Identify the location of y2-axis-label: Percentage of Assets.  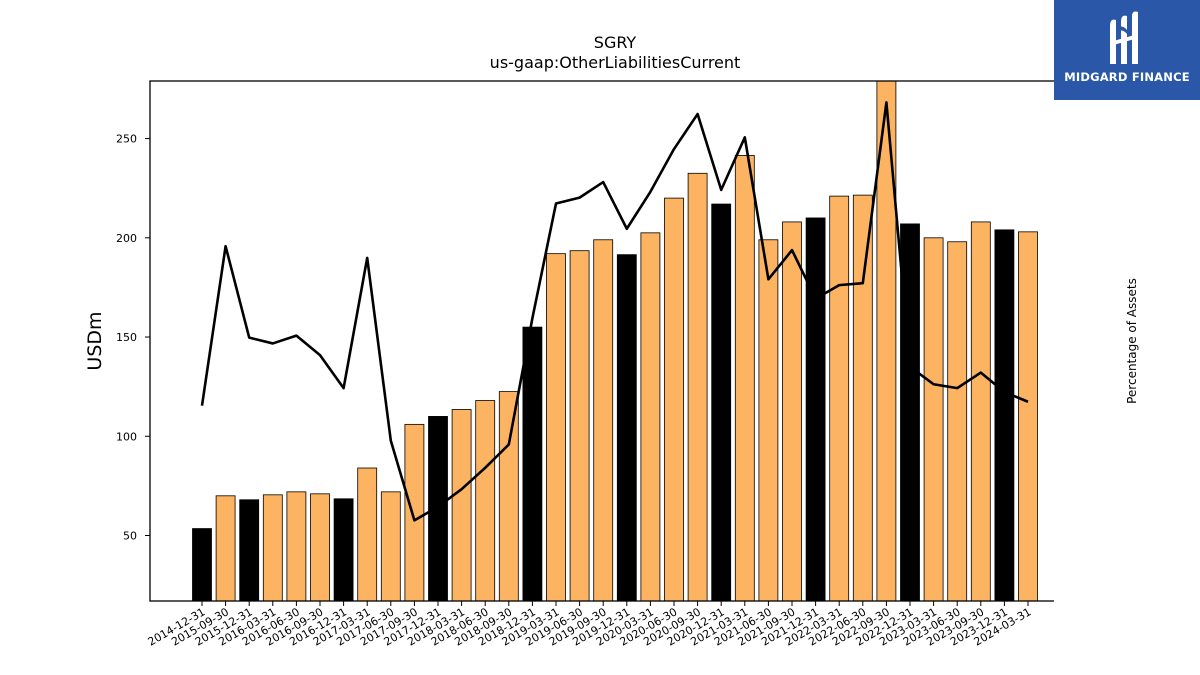
(1132, 341).